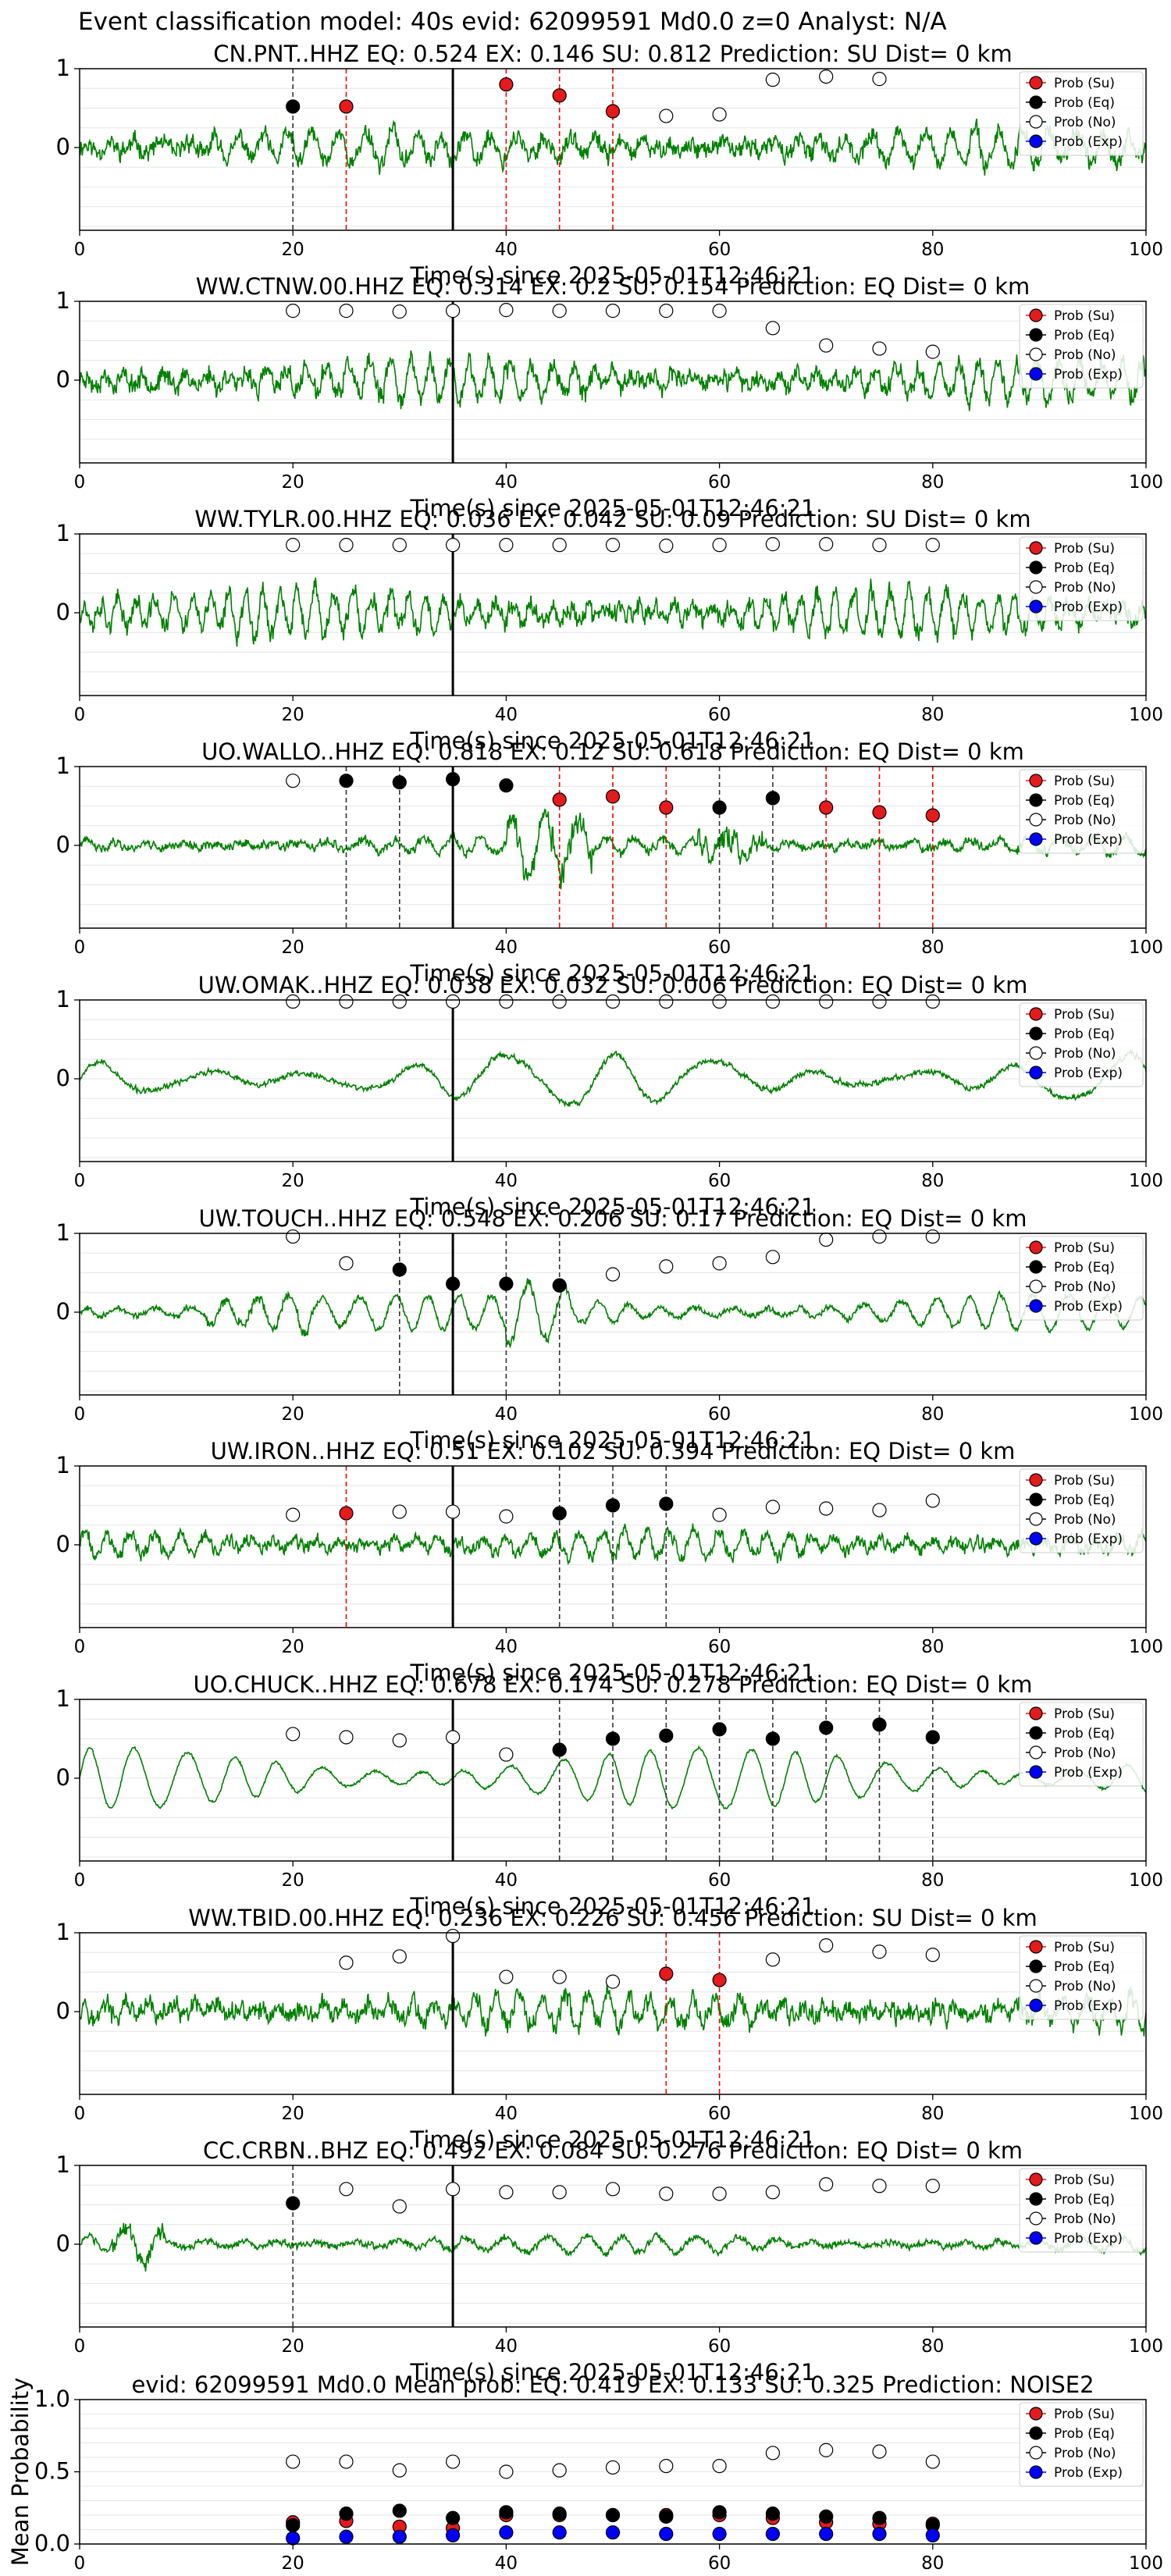  Describe the element at coordinates (1088, 1307) in the screenshot. I see `legend-entry-label: Prob (Exp)` at that location.